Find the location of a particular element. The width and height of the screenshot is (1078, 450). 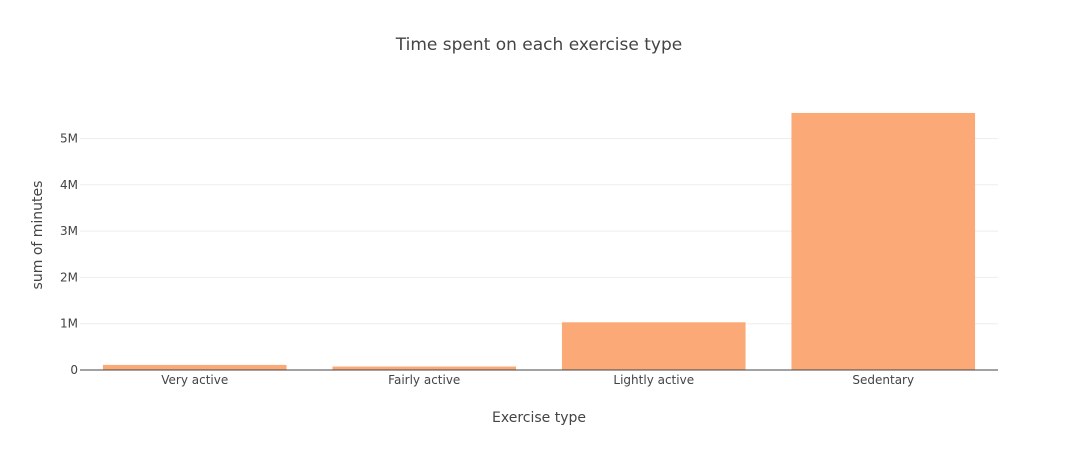

x-tick-label: Sedentary is located at coordinates (883, 380).